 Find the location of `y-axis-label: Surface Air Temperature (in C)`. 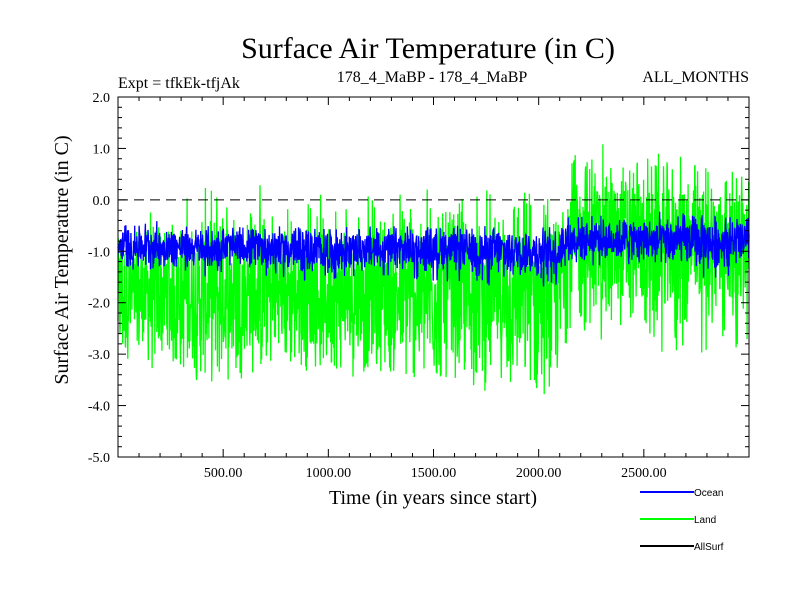

y-axis-label: Surface Air Temperature (in C) is located at coordinates (62, 259).